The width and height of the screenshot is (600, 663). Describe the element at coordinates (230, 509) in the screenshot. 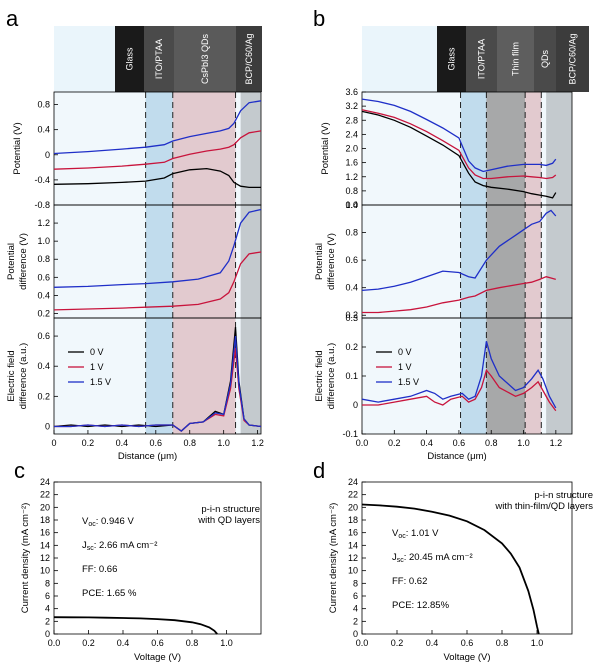

I see `structure-label: p-i-n structure` at that location.